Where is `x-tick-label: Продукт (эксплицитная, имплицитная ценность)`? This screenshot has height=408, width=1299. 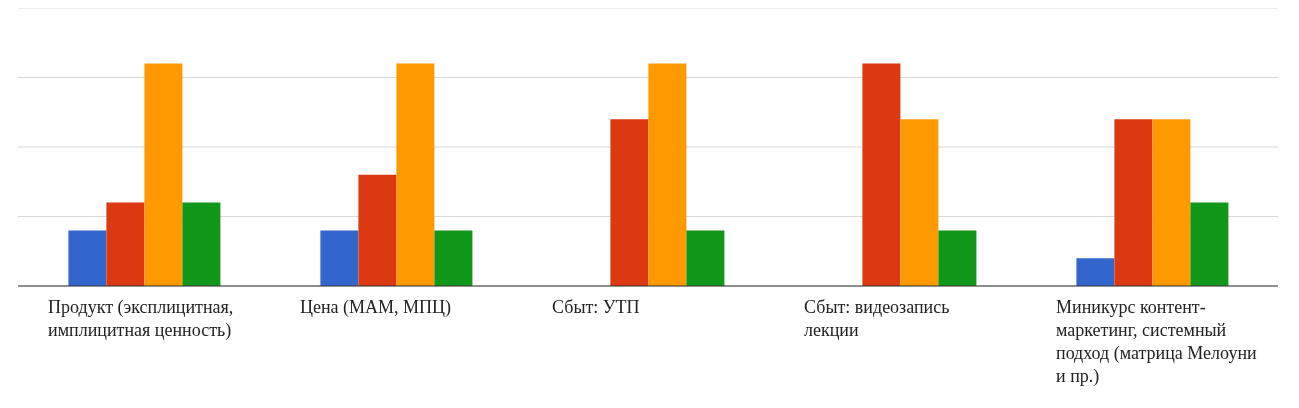 x-tick-label: Продукт (эксплицитная, имплицитная ценность) is located at coordinates (141, 319).